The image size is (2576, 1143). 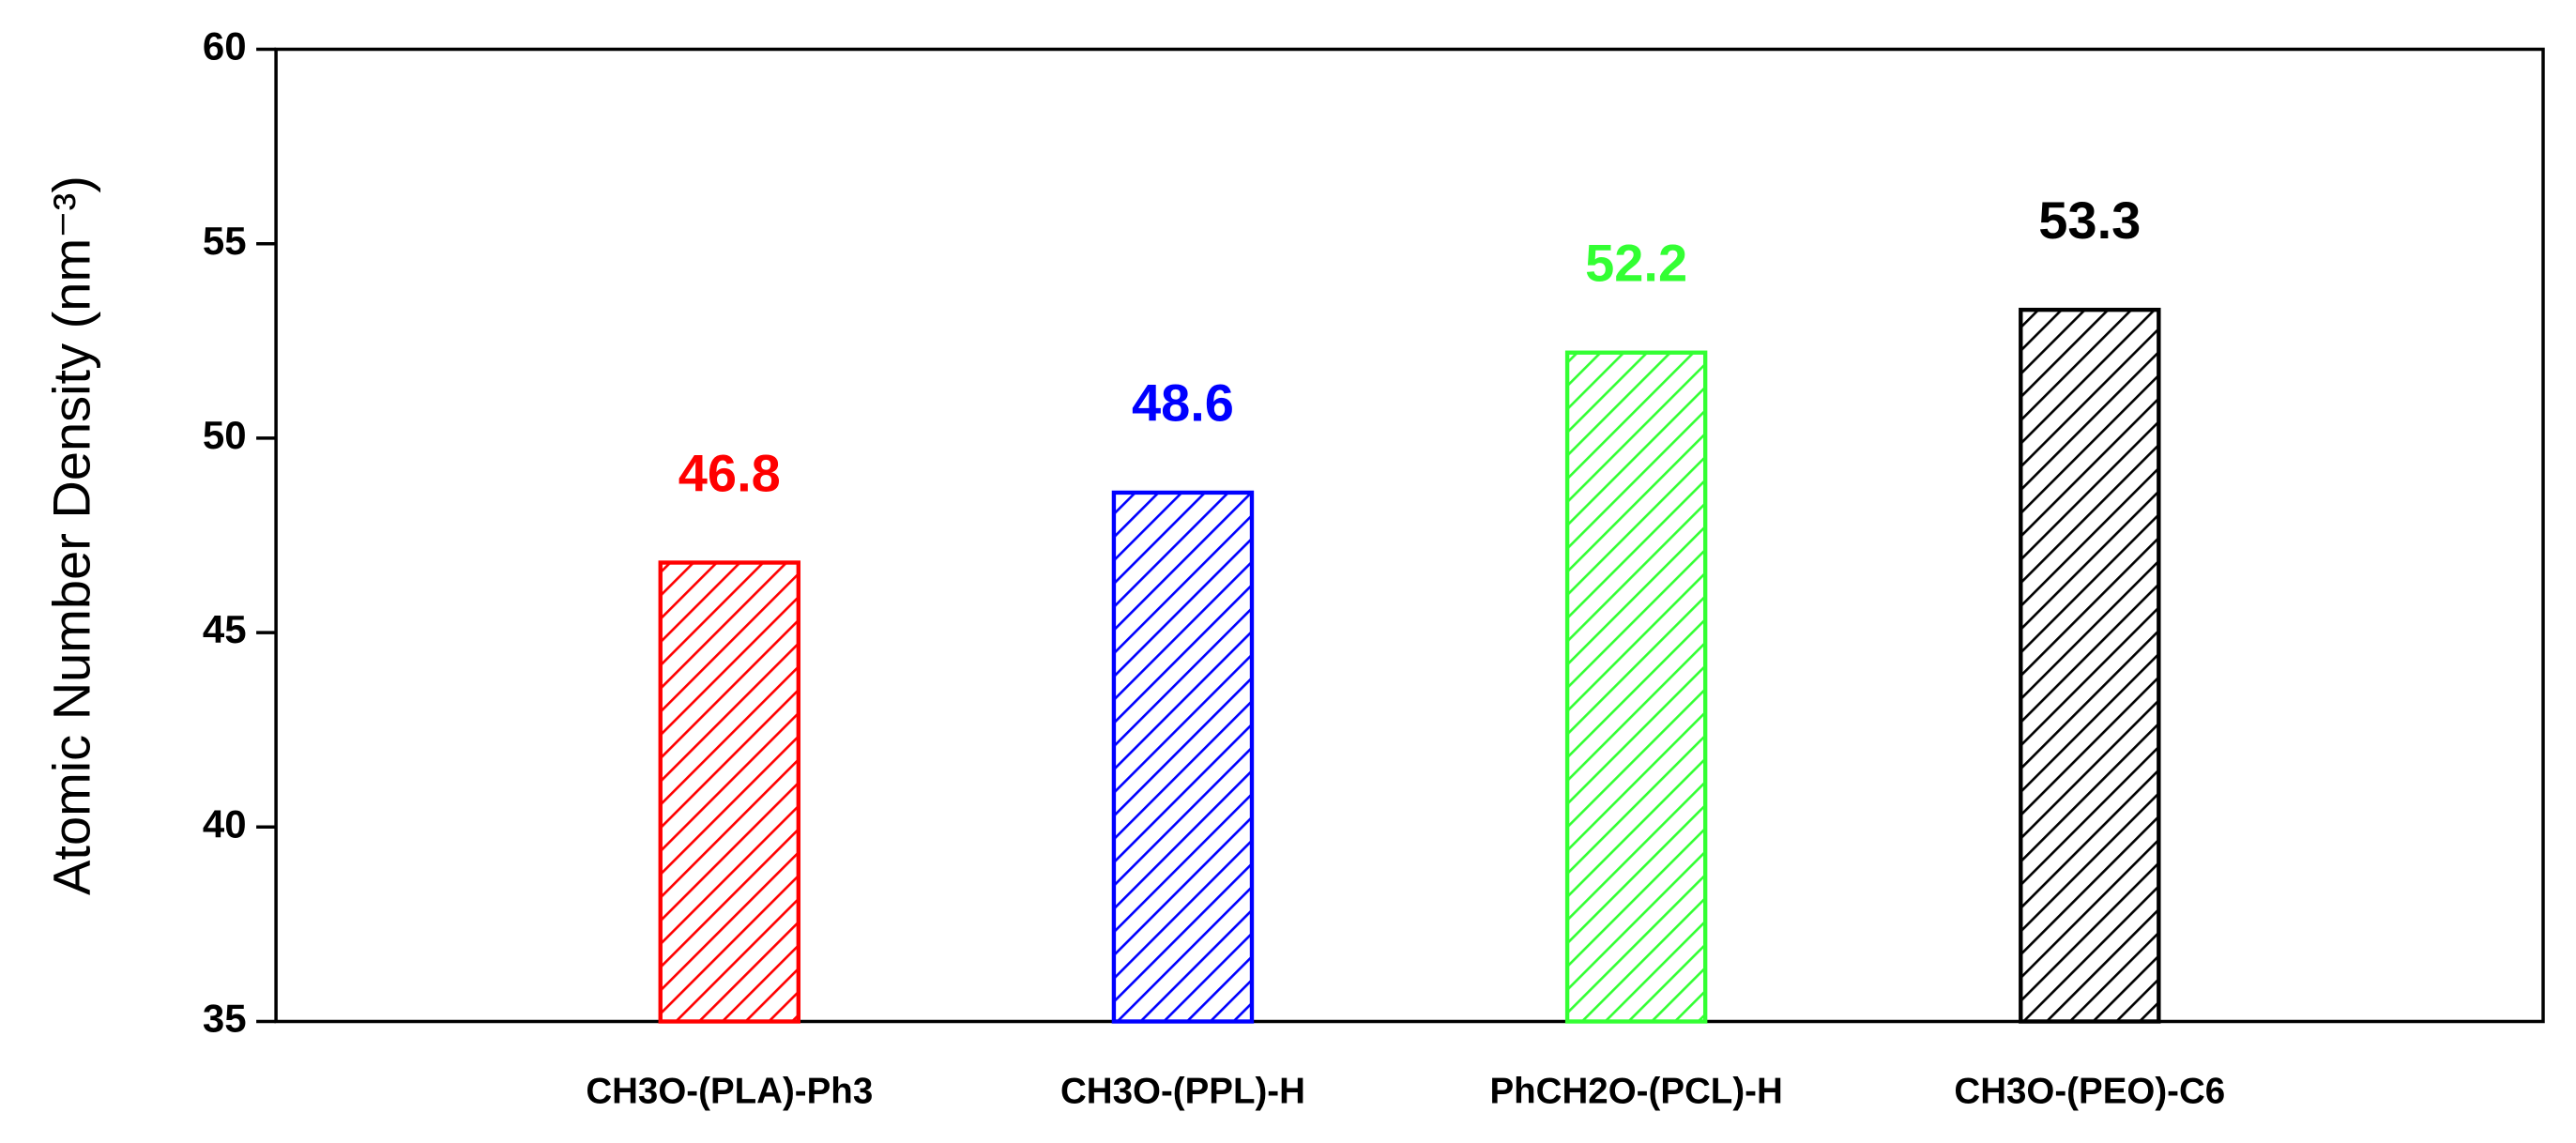 I want to click on x-tick-label: CH3O-(PEO)-C6, so click(x=2089, y=1092).